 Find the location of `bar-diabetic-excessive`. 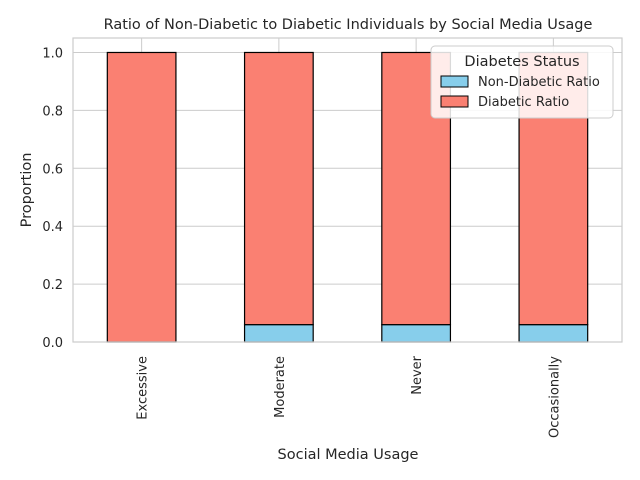

bar-diabetic-excessive is located at coordinates (141, 197).